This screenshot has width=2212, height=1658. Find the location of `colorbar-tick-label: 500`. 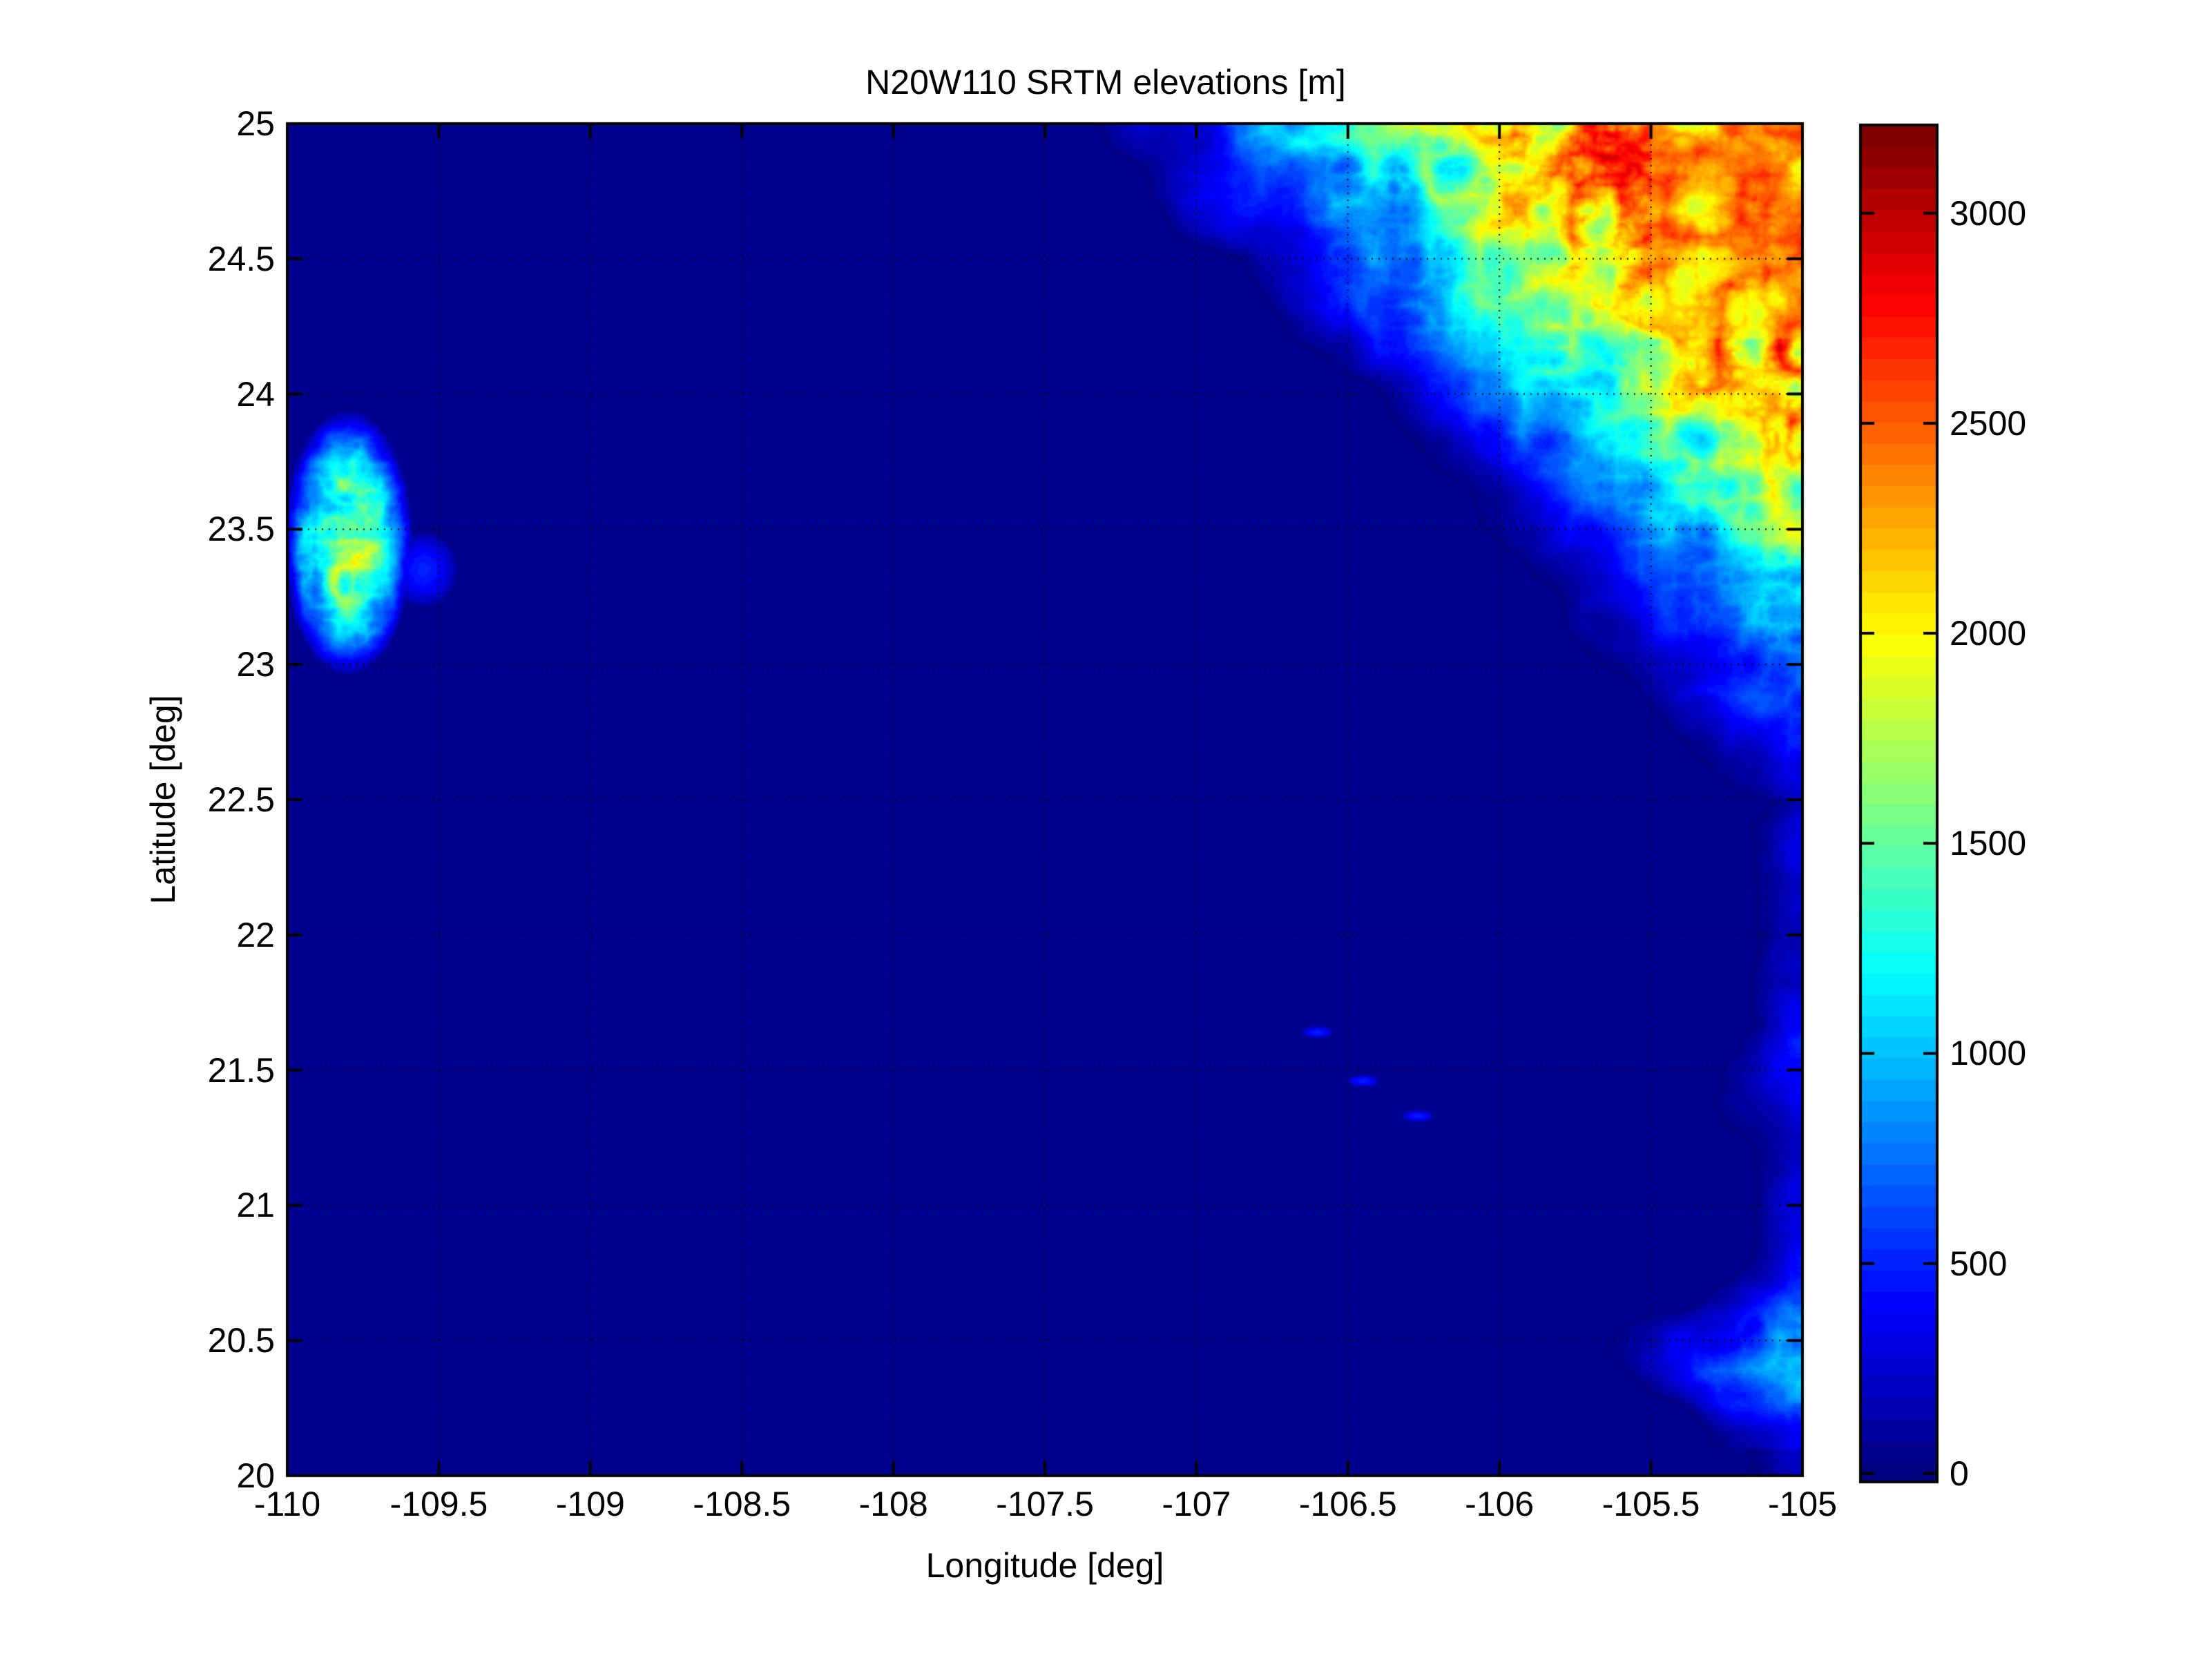

colorbar-tick-label: 500 is located at coordinates (1979, 1263).